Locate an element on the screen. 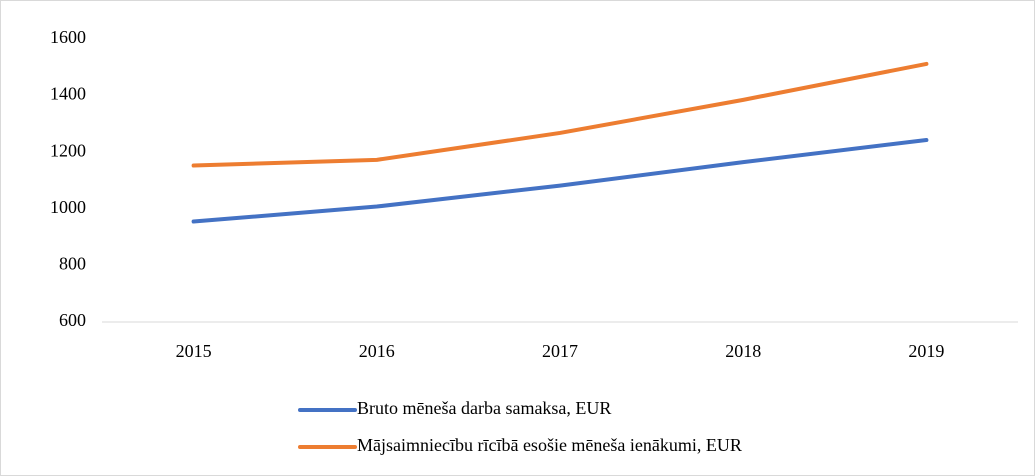  y-tick-label: 1000 is located at coordinates (68, 207).